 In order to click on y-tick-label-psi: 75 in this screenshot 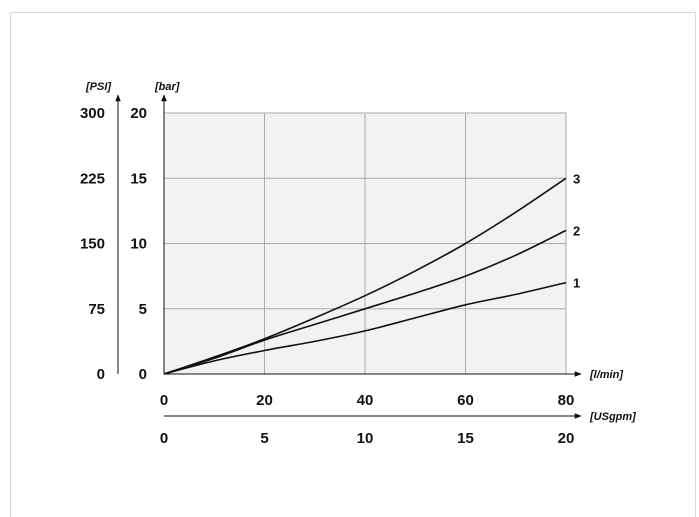, I will do `click(96, 309)`.